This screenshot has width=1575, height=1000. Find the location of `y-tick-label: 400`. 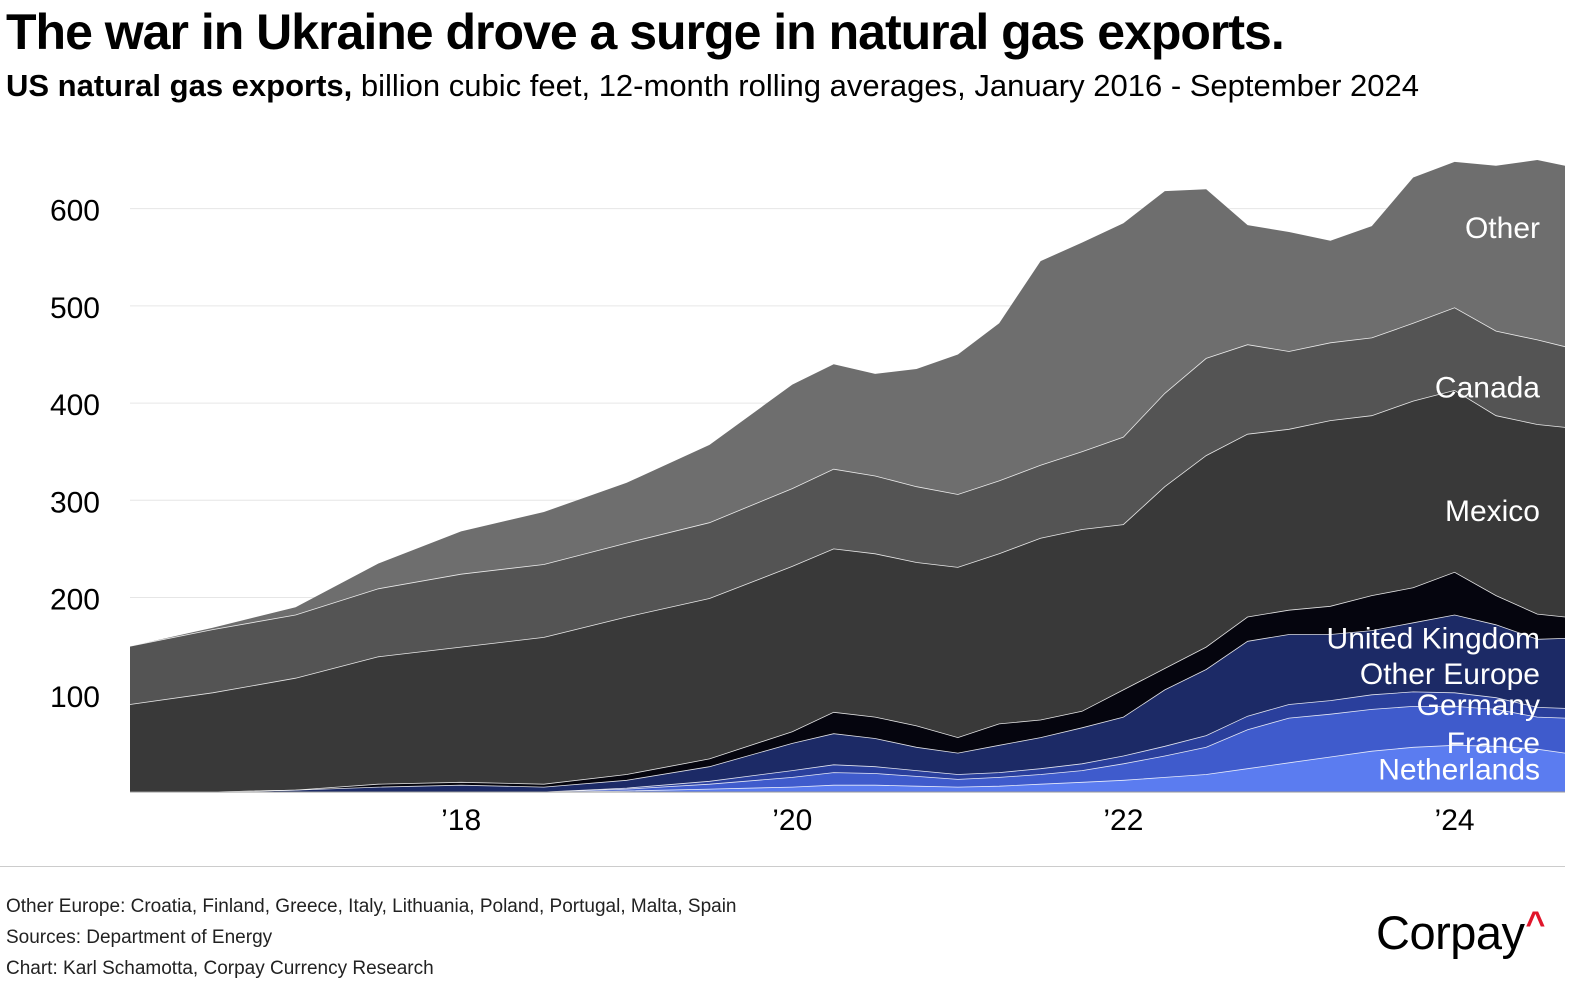

y-tick-label: 400 is located at coordinates (75, 405).